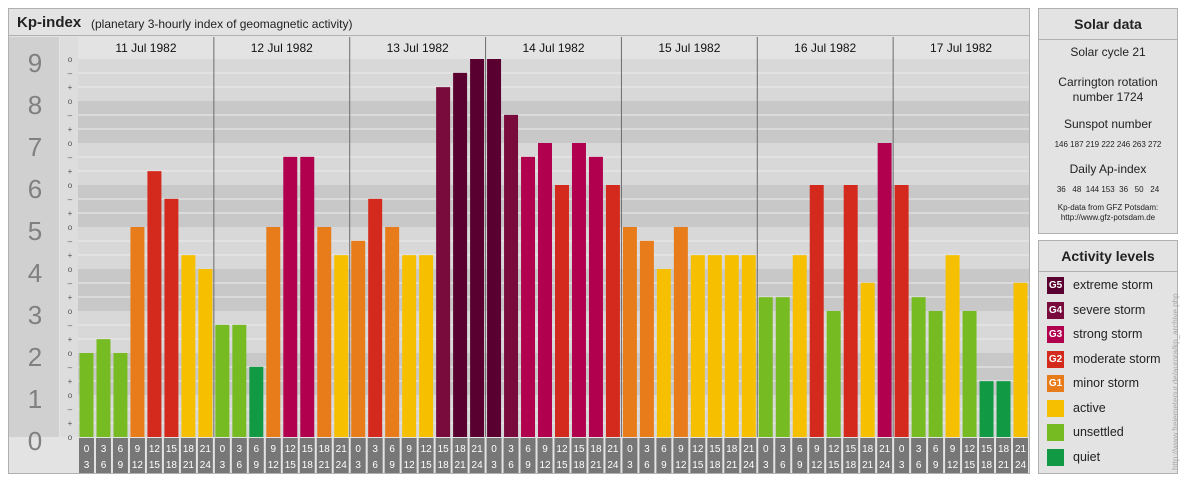  I want to click on chart-title: Kp-index, so click(49, 22).